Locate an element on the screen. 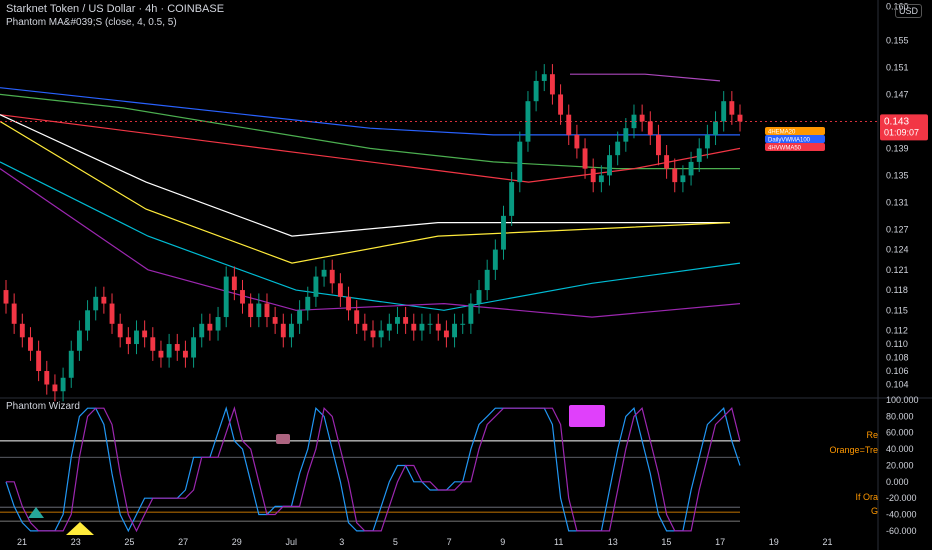 The image size is (932, 550). x-tick-label: 23 is located at coordinates (76, 542).